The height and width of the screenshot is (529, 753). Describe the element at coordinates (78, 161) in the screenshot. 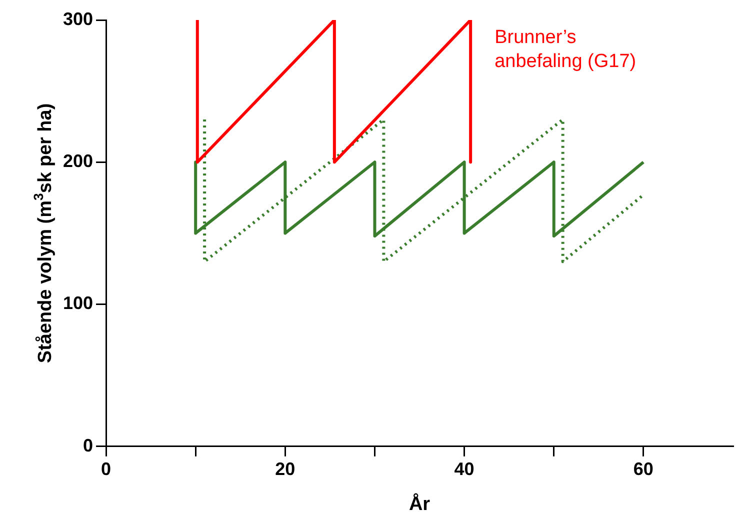

I see `y-tick-label: 200` at that location.